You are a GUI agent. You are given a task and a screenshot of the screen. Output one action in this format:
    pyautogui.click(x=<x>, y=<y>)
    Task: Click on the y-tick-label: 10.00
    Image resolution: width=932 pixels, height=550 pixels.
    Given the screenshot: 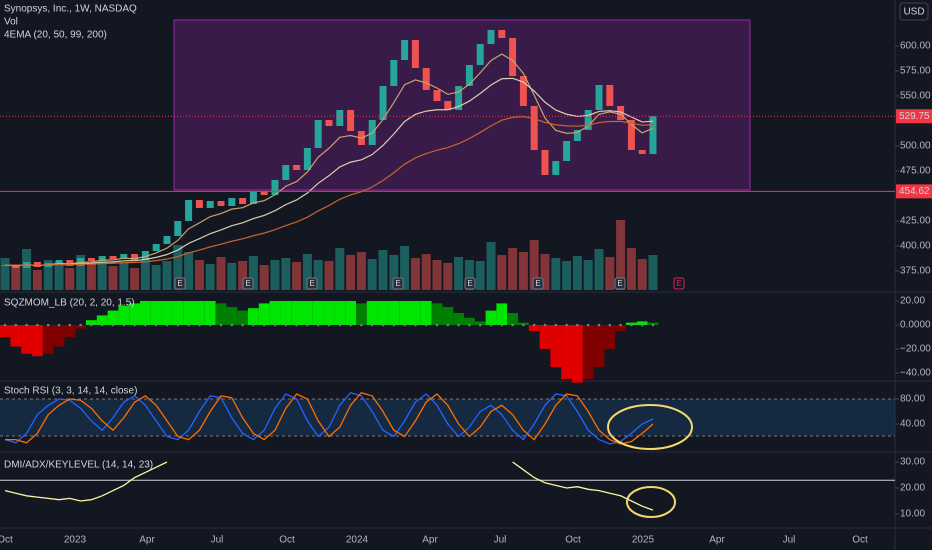 What is the action you would take?
    pyautogui.click(x=912, y=514)
    